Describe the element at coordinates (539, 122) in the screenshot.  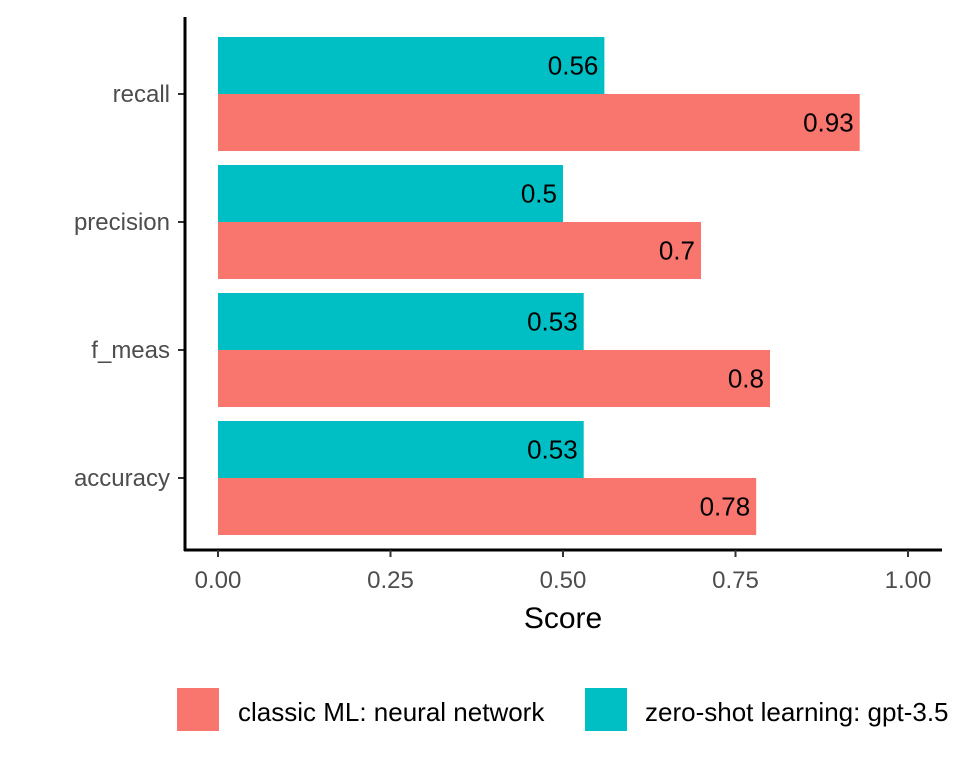
I see `bar-recall-classic-ml` at that location.